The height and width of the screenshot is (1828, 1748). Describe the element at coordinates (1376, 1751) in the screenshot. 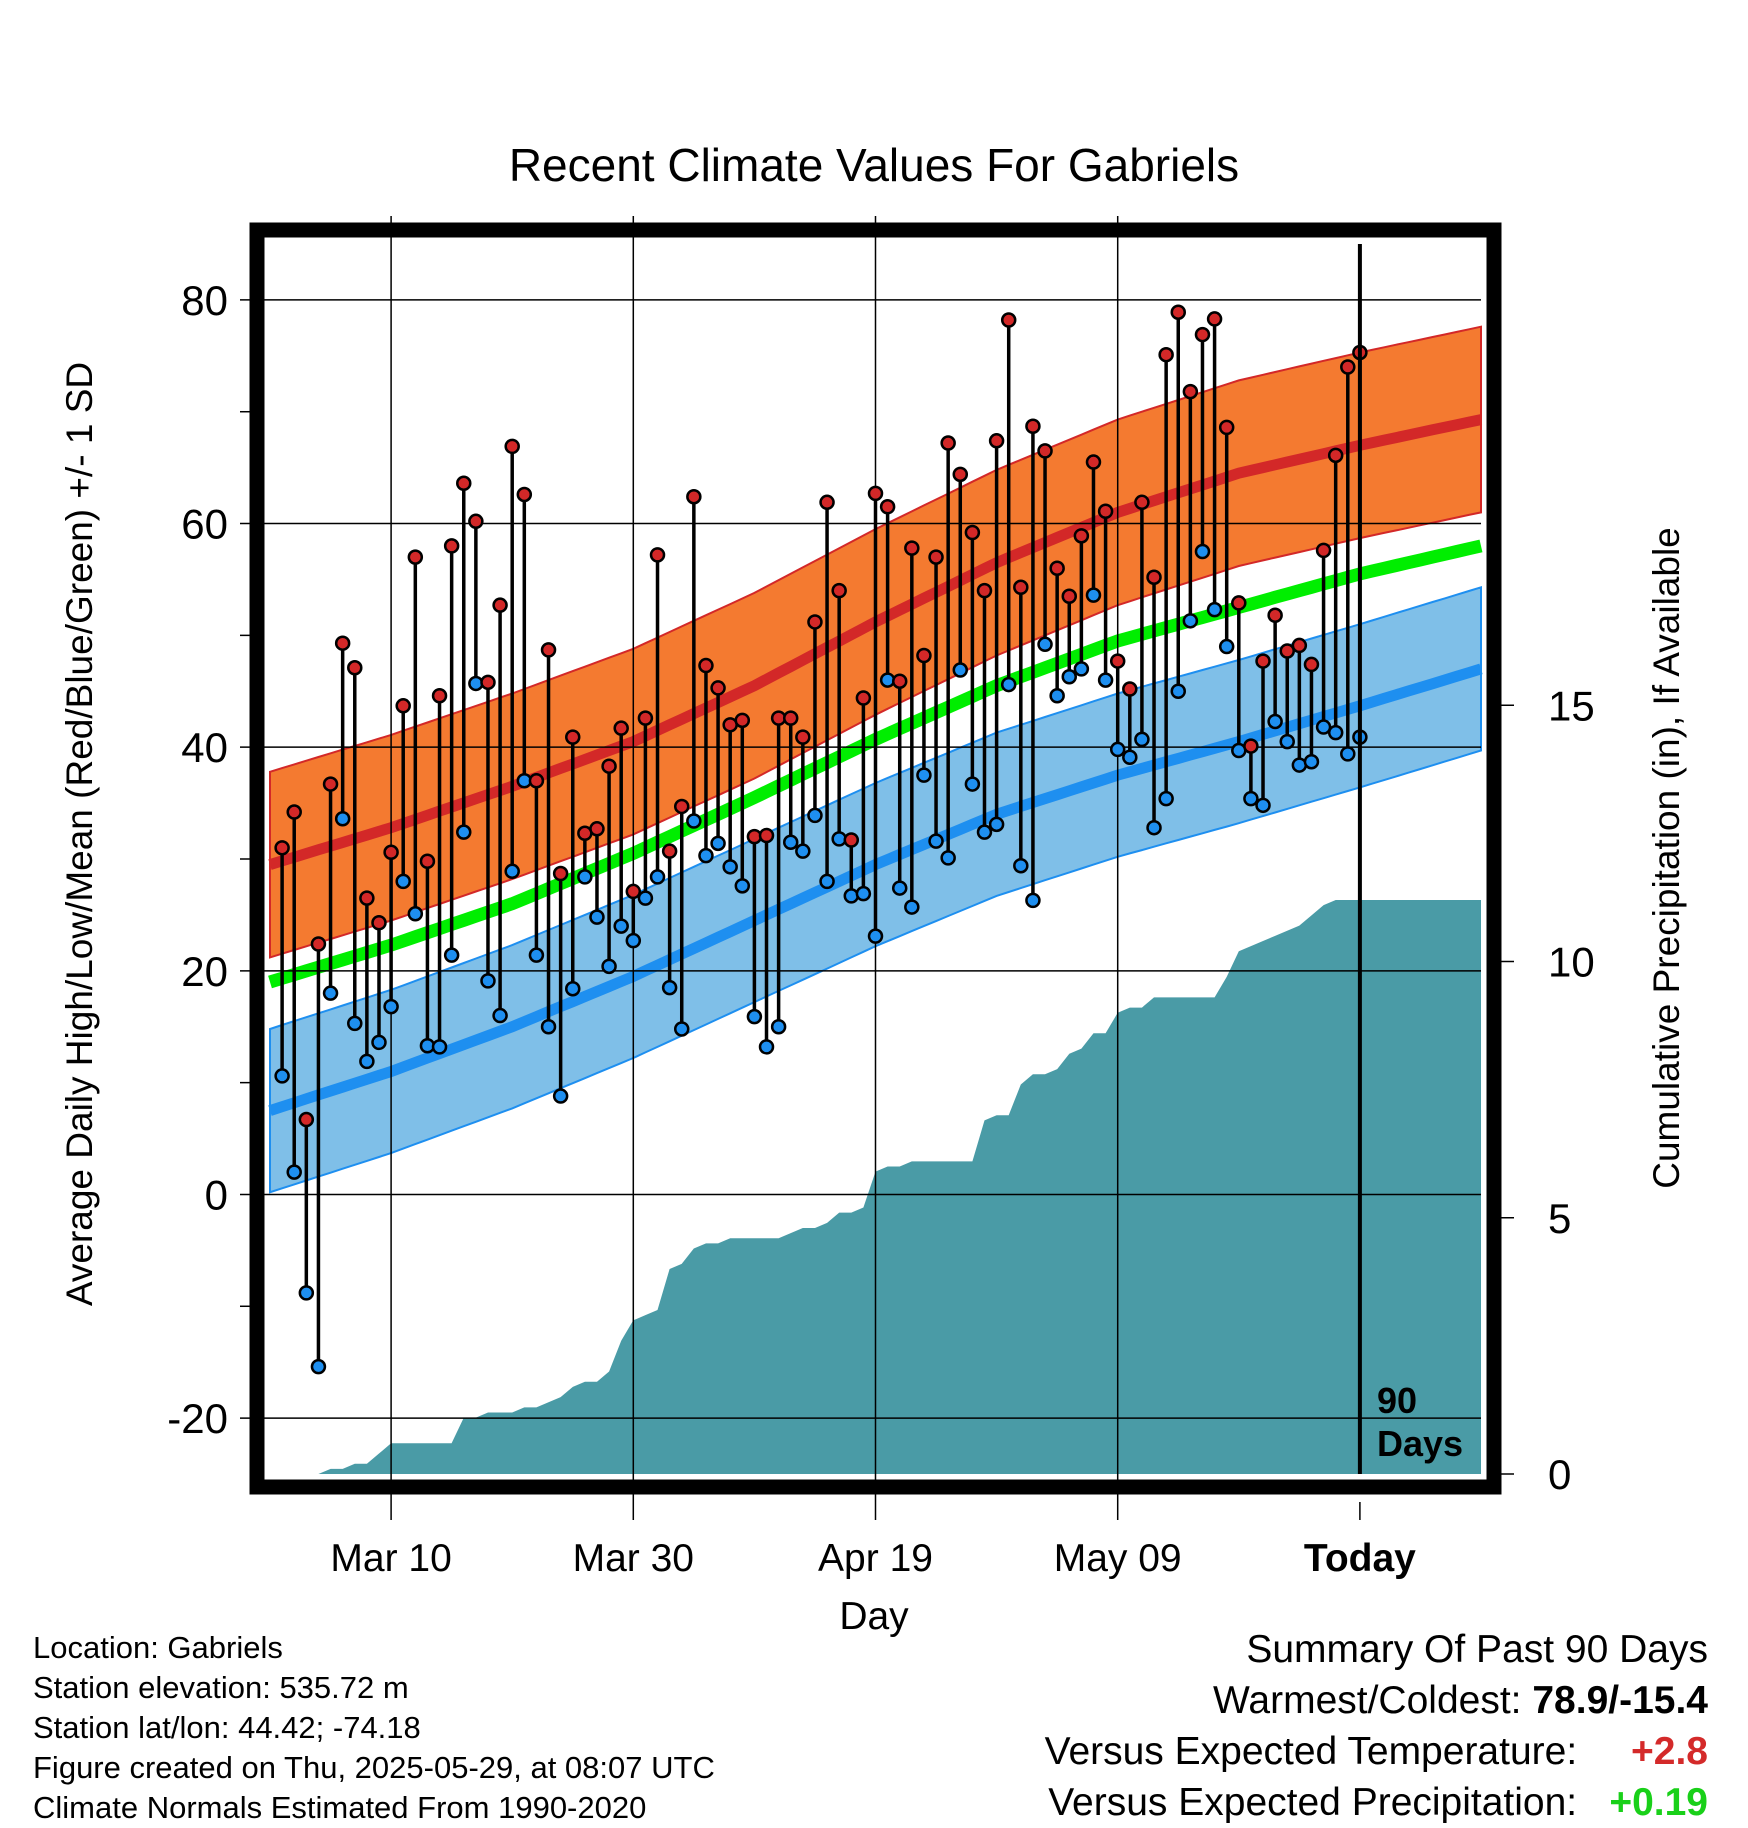

I see `summary-temp-row: Versus Expected Temperature: +2.8` at that location.